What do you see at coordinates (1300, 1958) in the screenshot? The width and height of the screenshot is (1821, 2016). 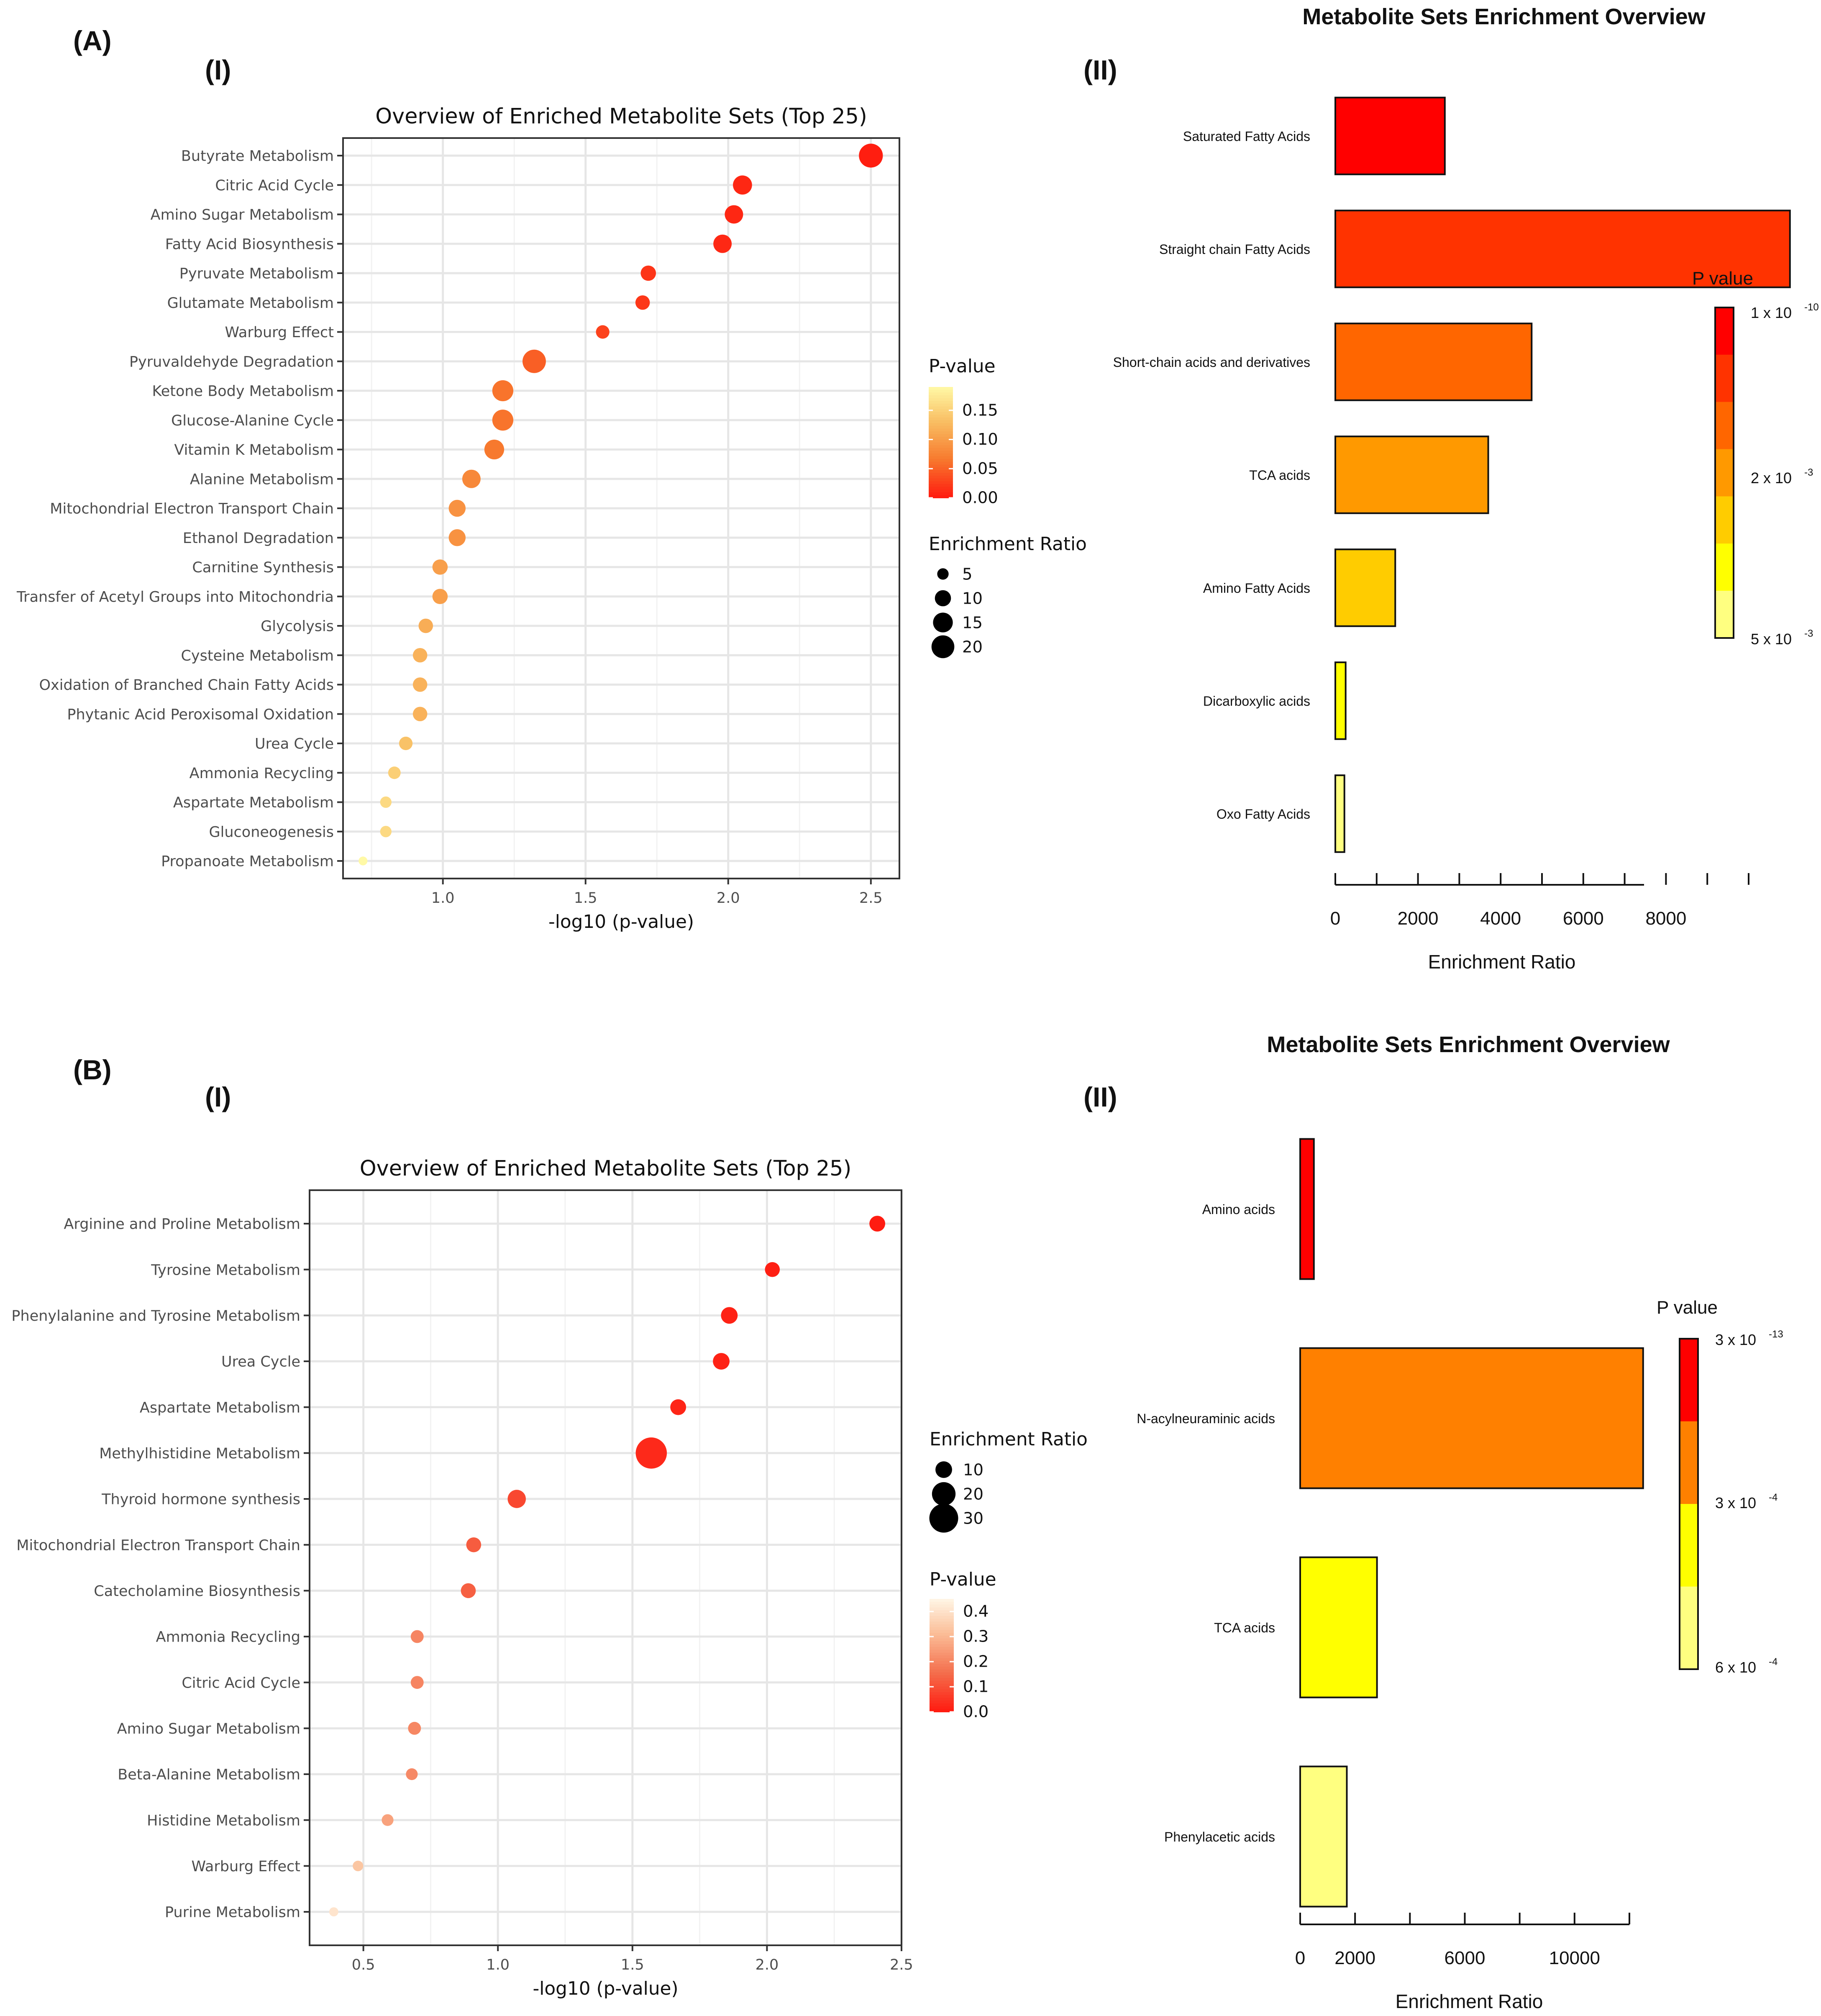 I see `x-tick-label: 0` at bounding box center [1300, 1958].